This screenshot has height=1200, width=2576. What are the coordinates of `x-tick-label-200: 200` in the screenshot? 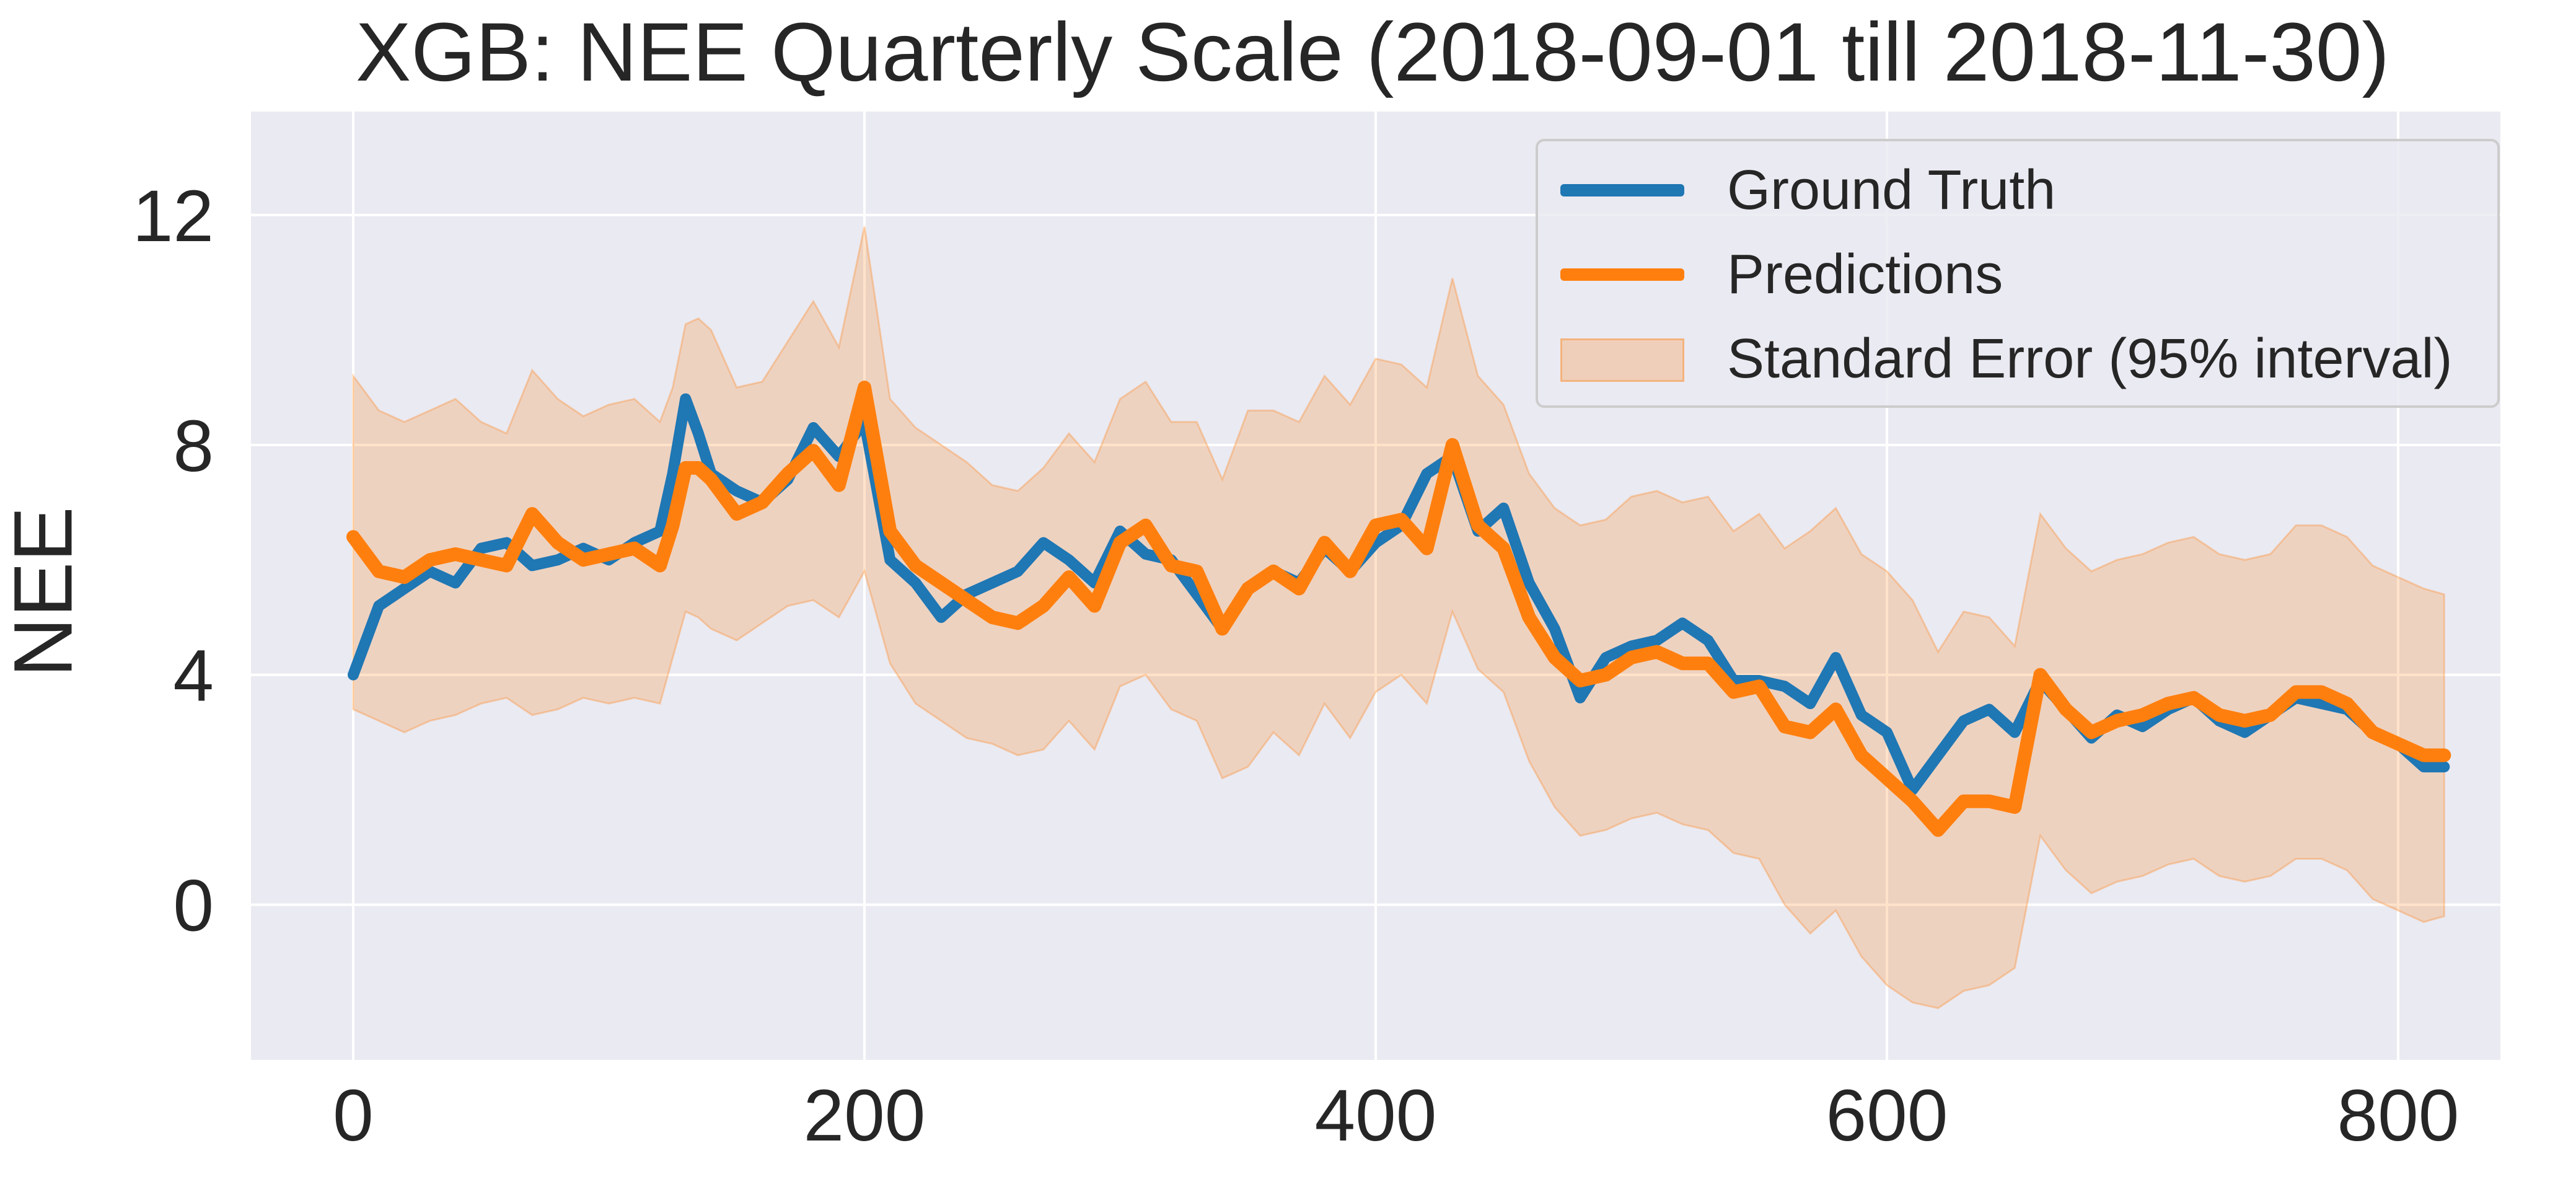 It's located at (865, 1116).